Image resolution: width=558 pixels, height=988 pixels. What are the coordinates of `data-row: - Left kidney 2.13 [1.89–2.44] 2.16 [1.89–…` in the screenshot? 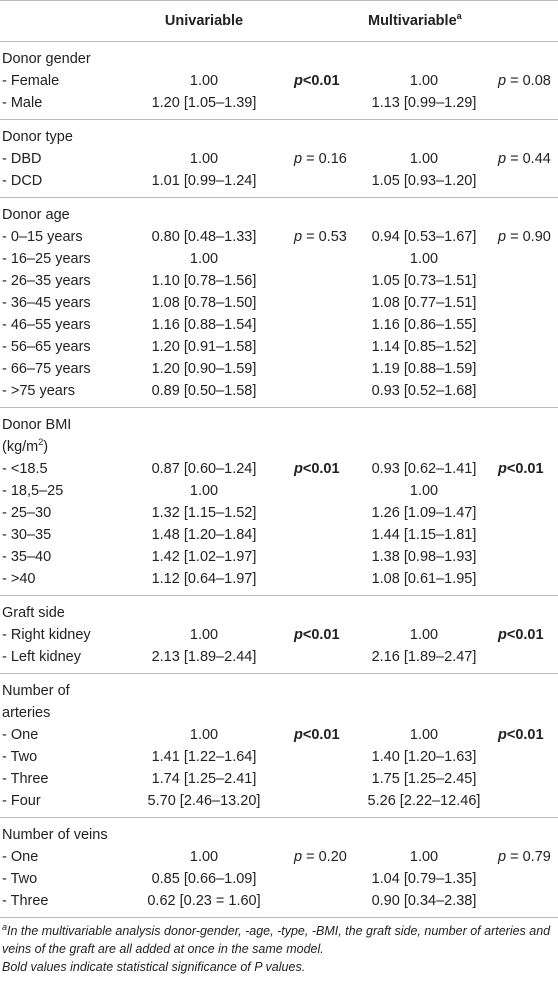 It's located at (279, 660).